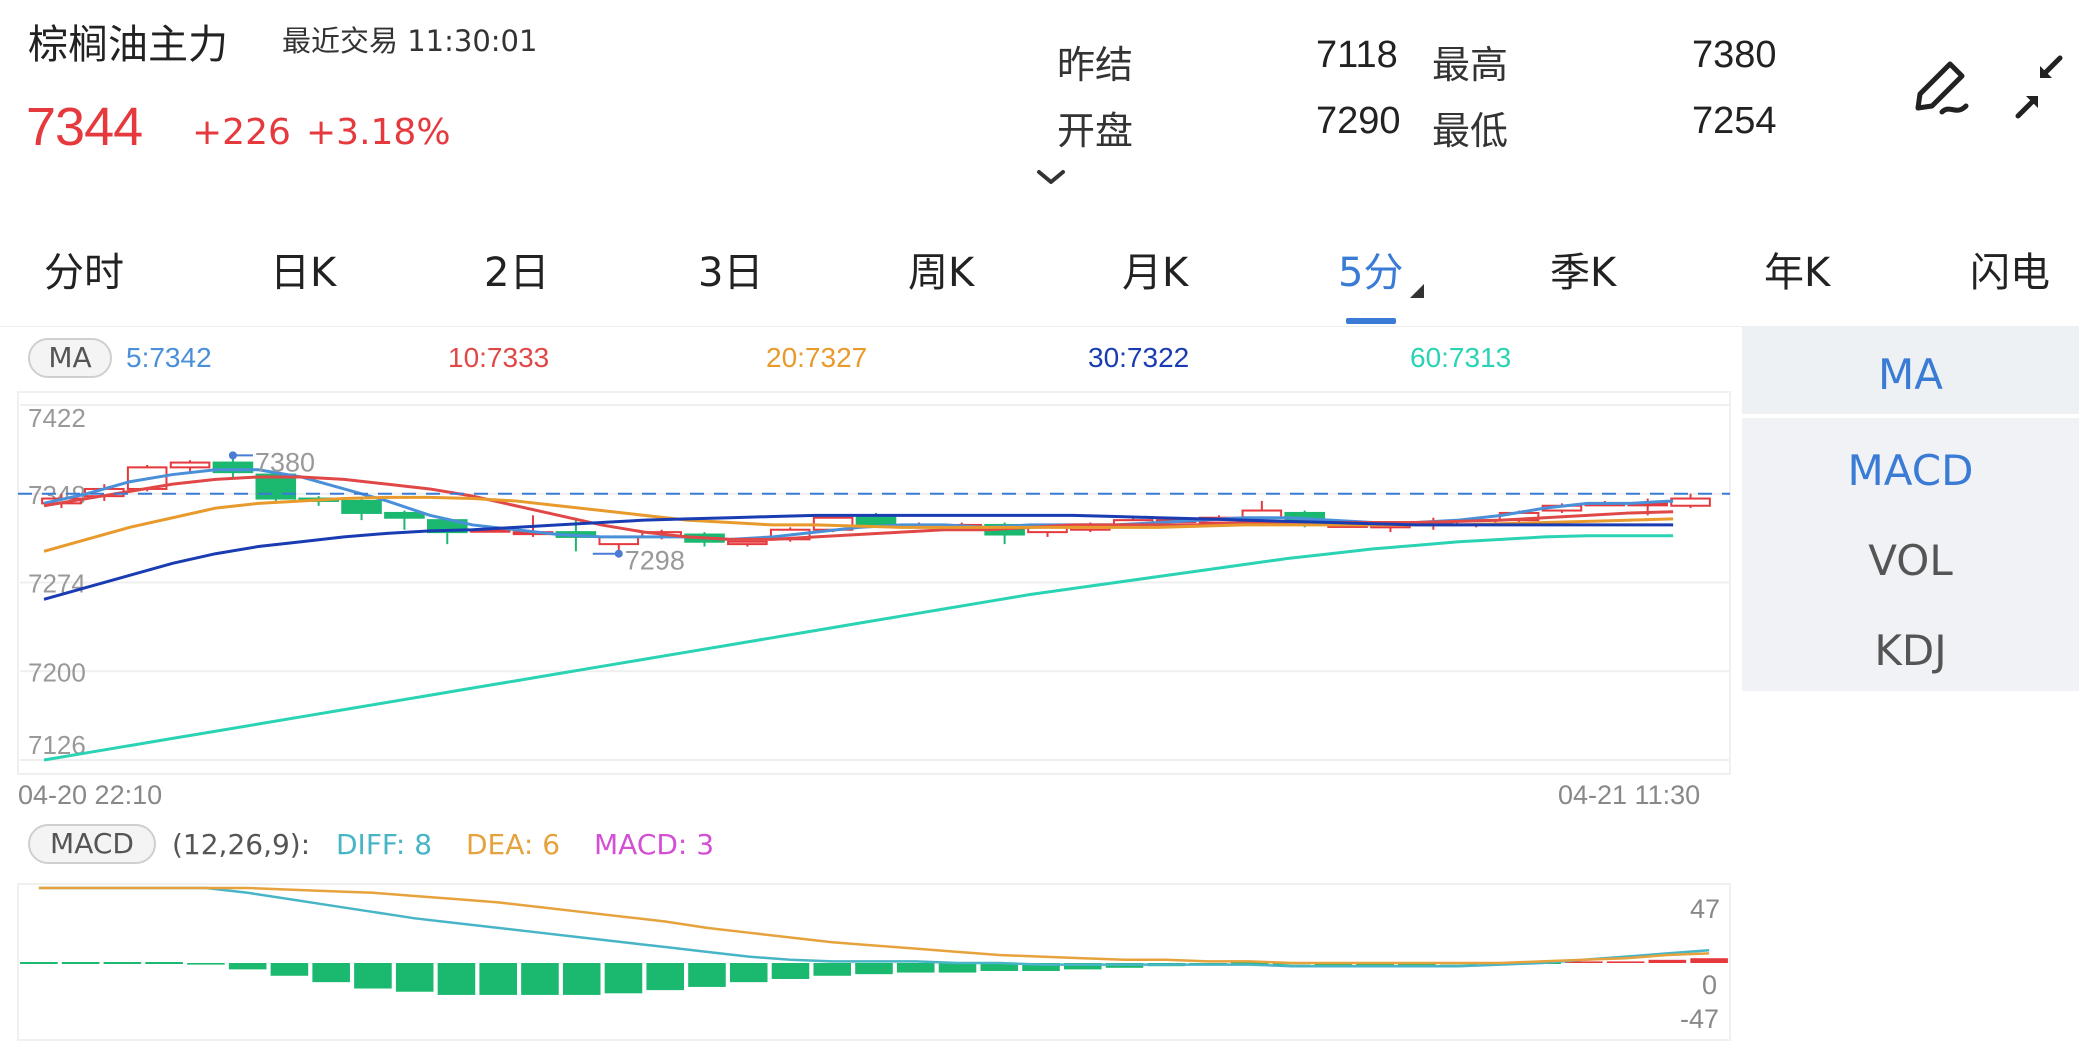  Describe the element at coordinates (1629, 795) in the screenshot. I see `x-axis-end-label: 04-21 11:30` at that location.